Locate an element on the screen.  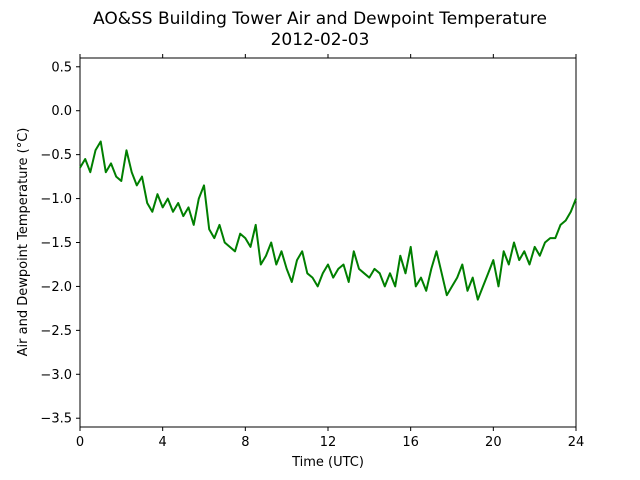
x-tick-label: 24 is located at coordinates (576, 442).